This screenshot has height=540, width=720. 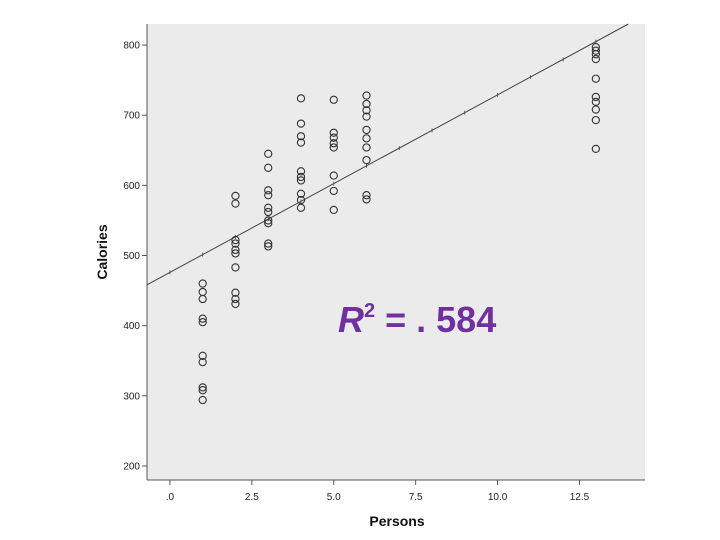 What do you see at coordinates (416, 497) in the screenshot?
I see `x-tick-label: 7.5` at bounding box center [416, 497].